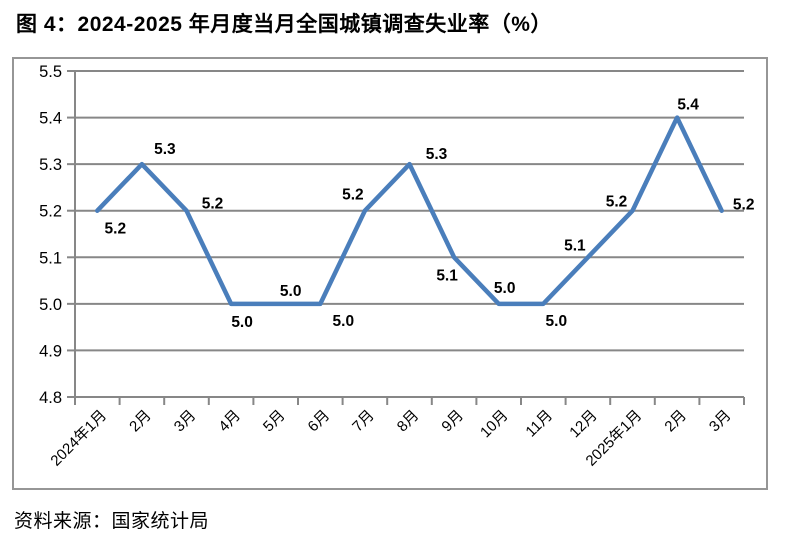 Image resolution: width=798 pixels, height=549 pixels. Describe the element at coordinates (274, 421) in the screenshot. I see `x-axis-label: 5月` at that location.